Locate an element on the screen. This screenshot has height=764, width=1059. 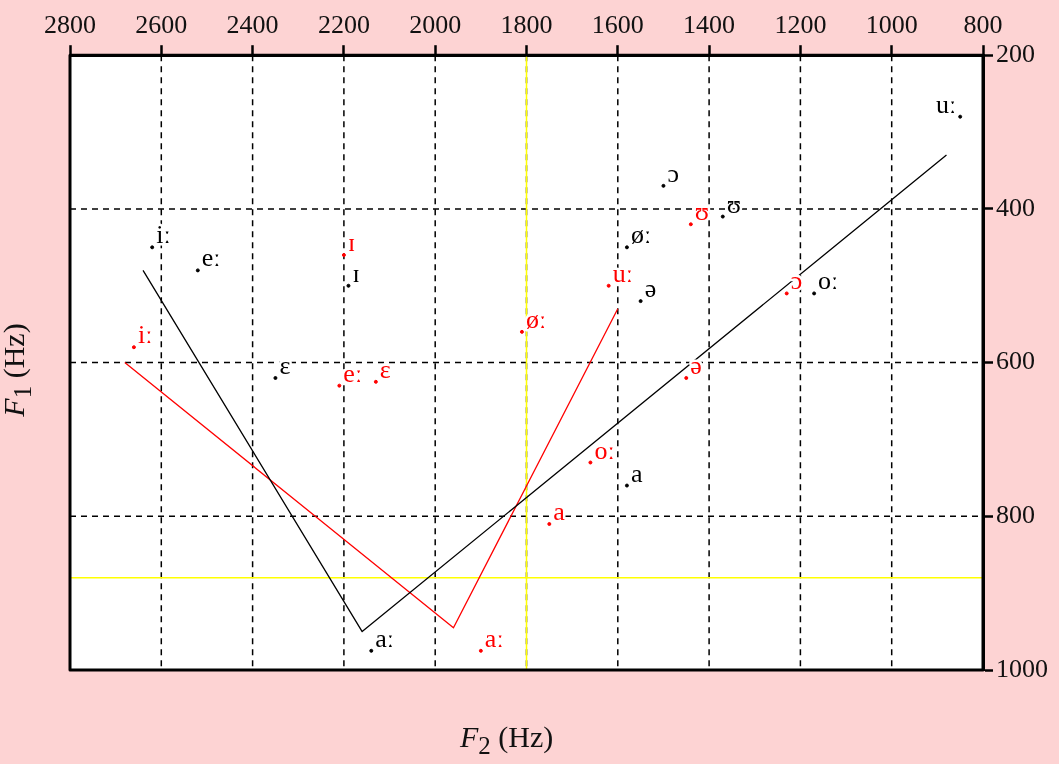
x-tick-label: 2000 is located at coordinates (435, 25).